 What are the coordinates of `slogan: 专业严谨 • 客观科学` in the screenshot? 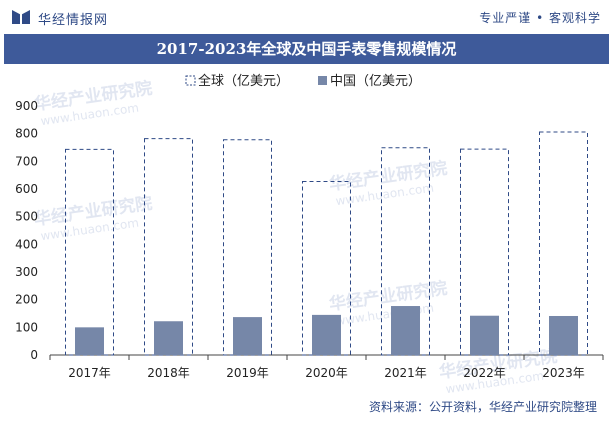 It's located at (540, 18).